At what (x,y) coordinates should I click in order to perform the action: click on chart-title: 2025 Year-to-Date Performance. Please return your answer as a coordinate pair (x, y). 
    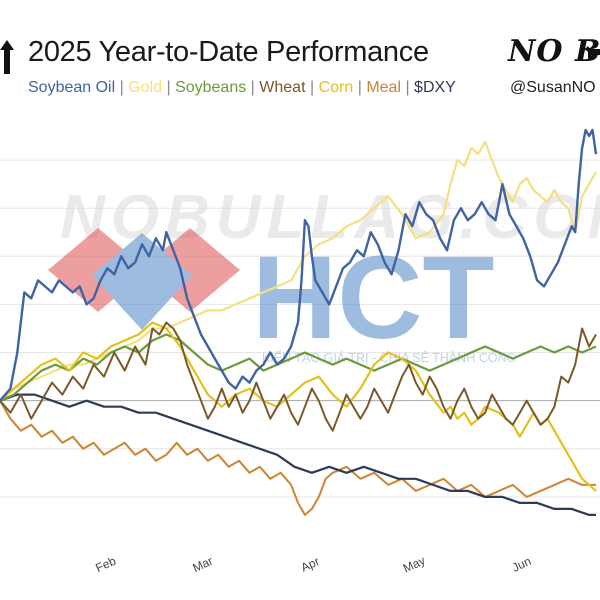
    Looking at the image, I should click on (228, 52).